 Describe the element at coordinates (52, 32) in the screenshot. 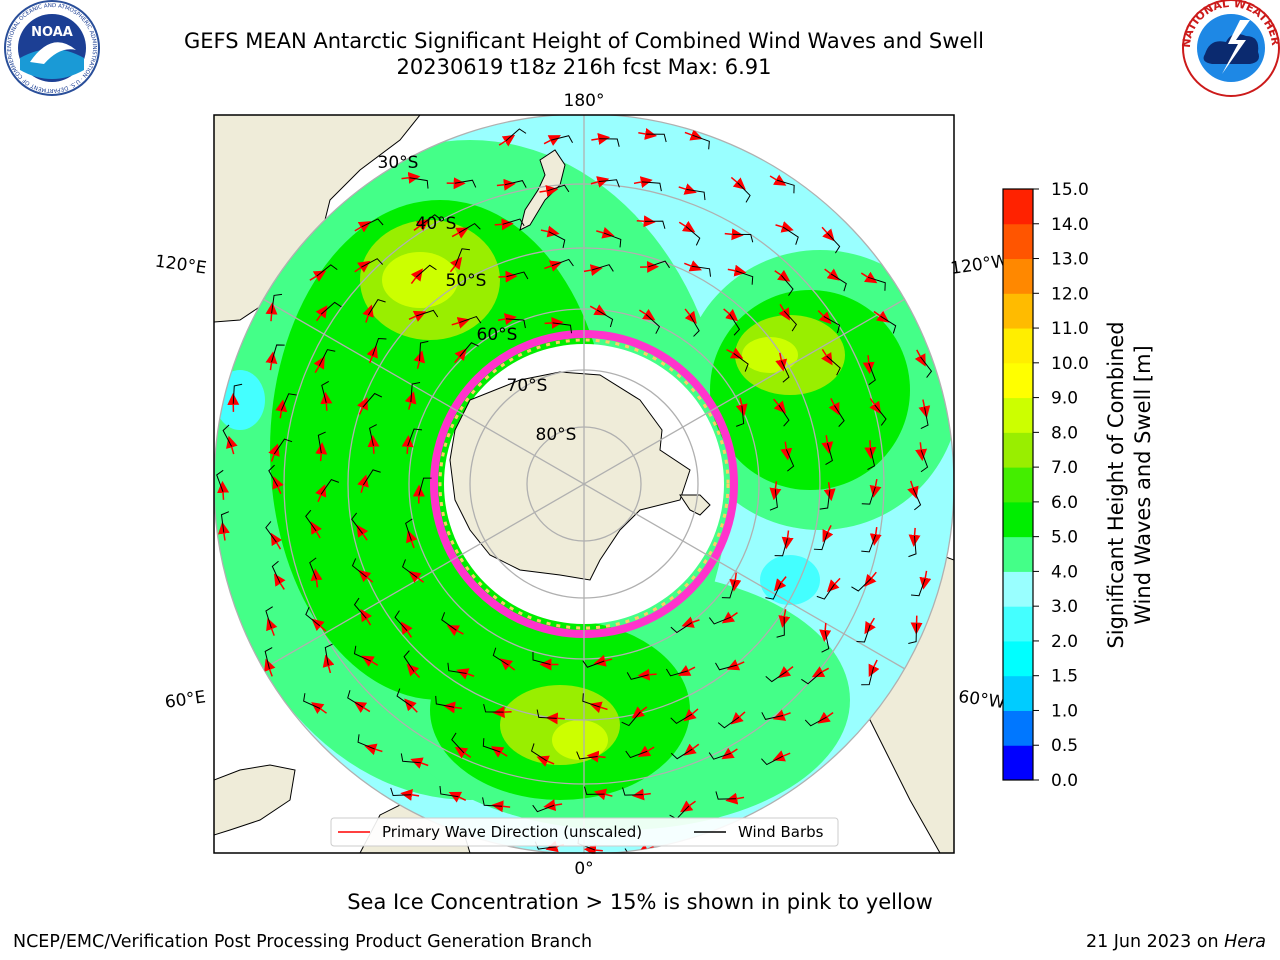

I see `noaa-logo-text: NOAA` at that location.